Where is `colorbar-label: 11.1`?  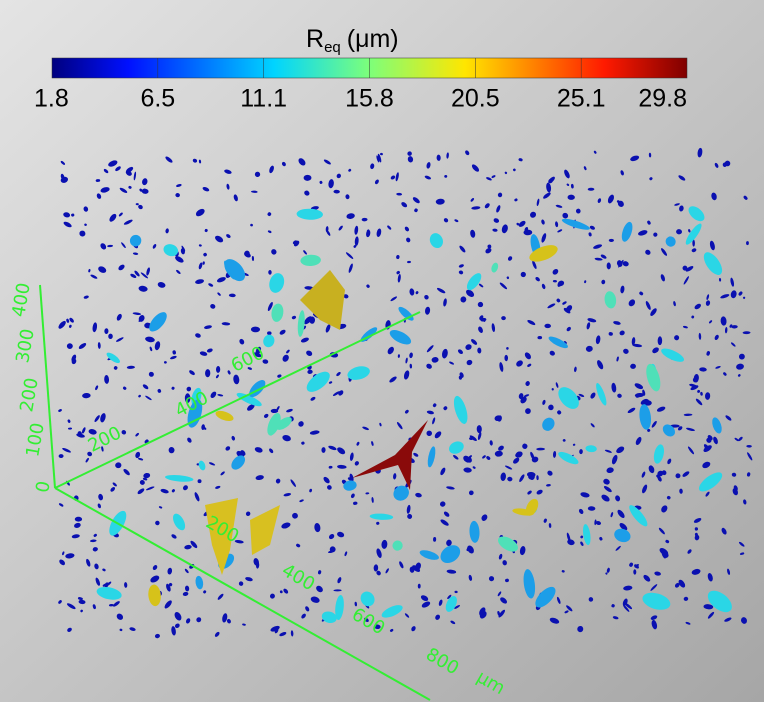 colorbar-label: 11.1 is located at coordinates (263, 99).